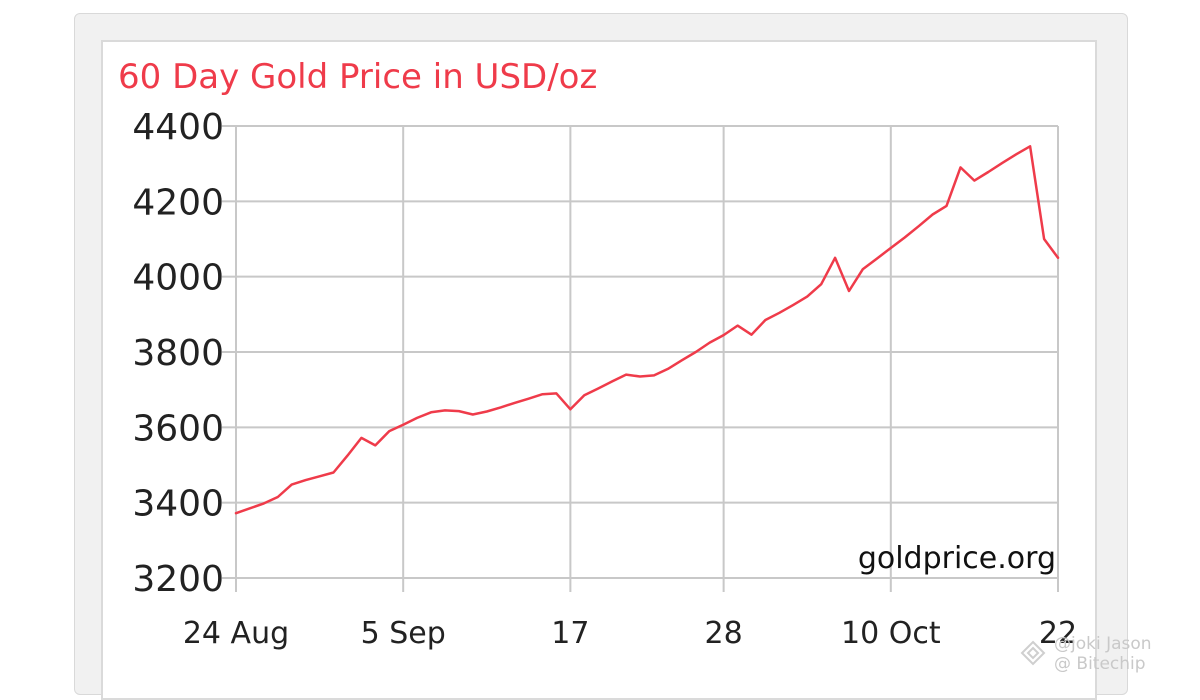 This screenshot has height=700, width=1200. I want to click on y-tick-label: 4000, so click(178, 278).